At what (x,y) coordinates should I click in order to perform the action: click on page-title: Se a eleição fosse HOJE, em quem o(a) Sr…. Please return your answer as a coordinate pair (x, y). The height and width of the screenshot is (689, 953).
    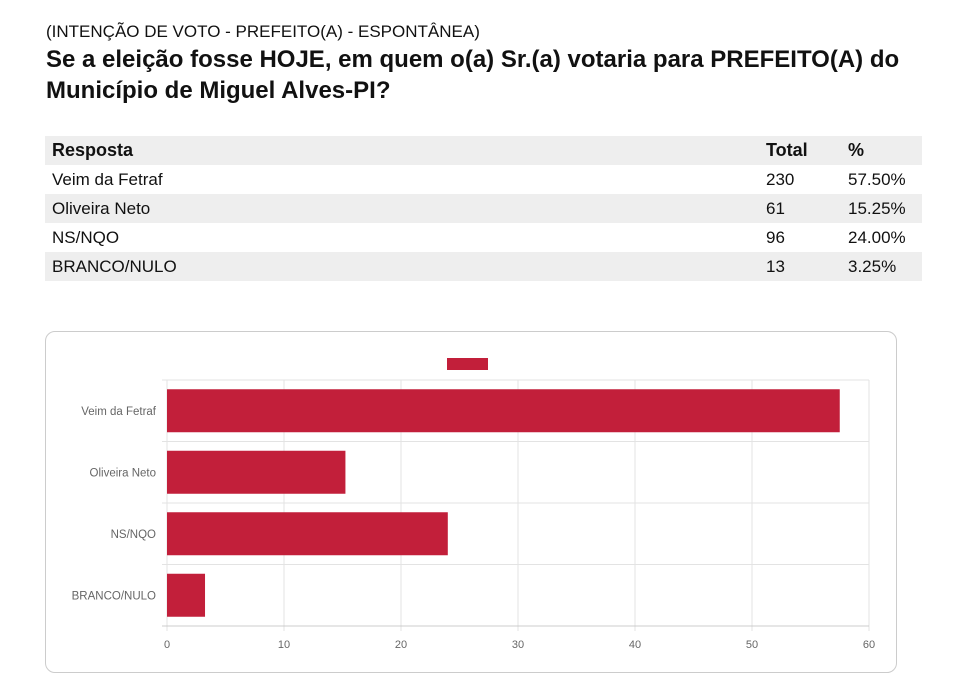
    Looking at the image, I should click on (473, 75).